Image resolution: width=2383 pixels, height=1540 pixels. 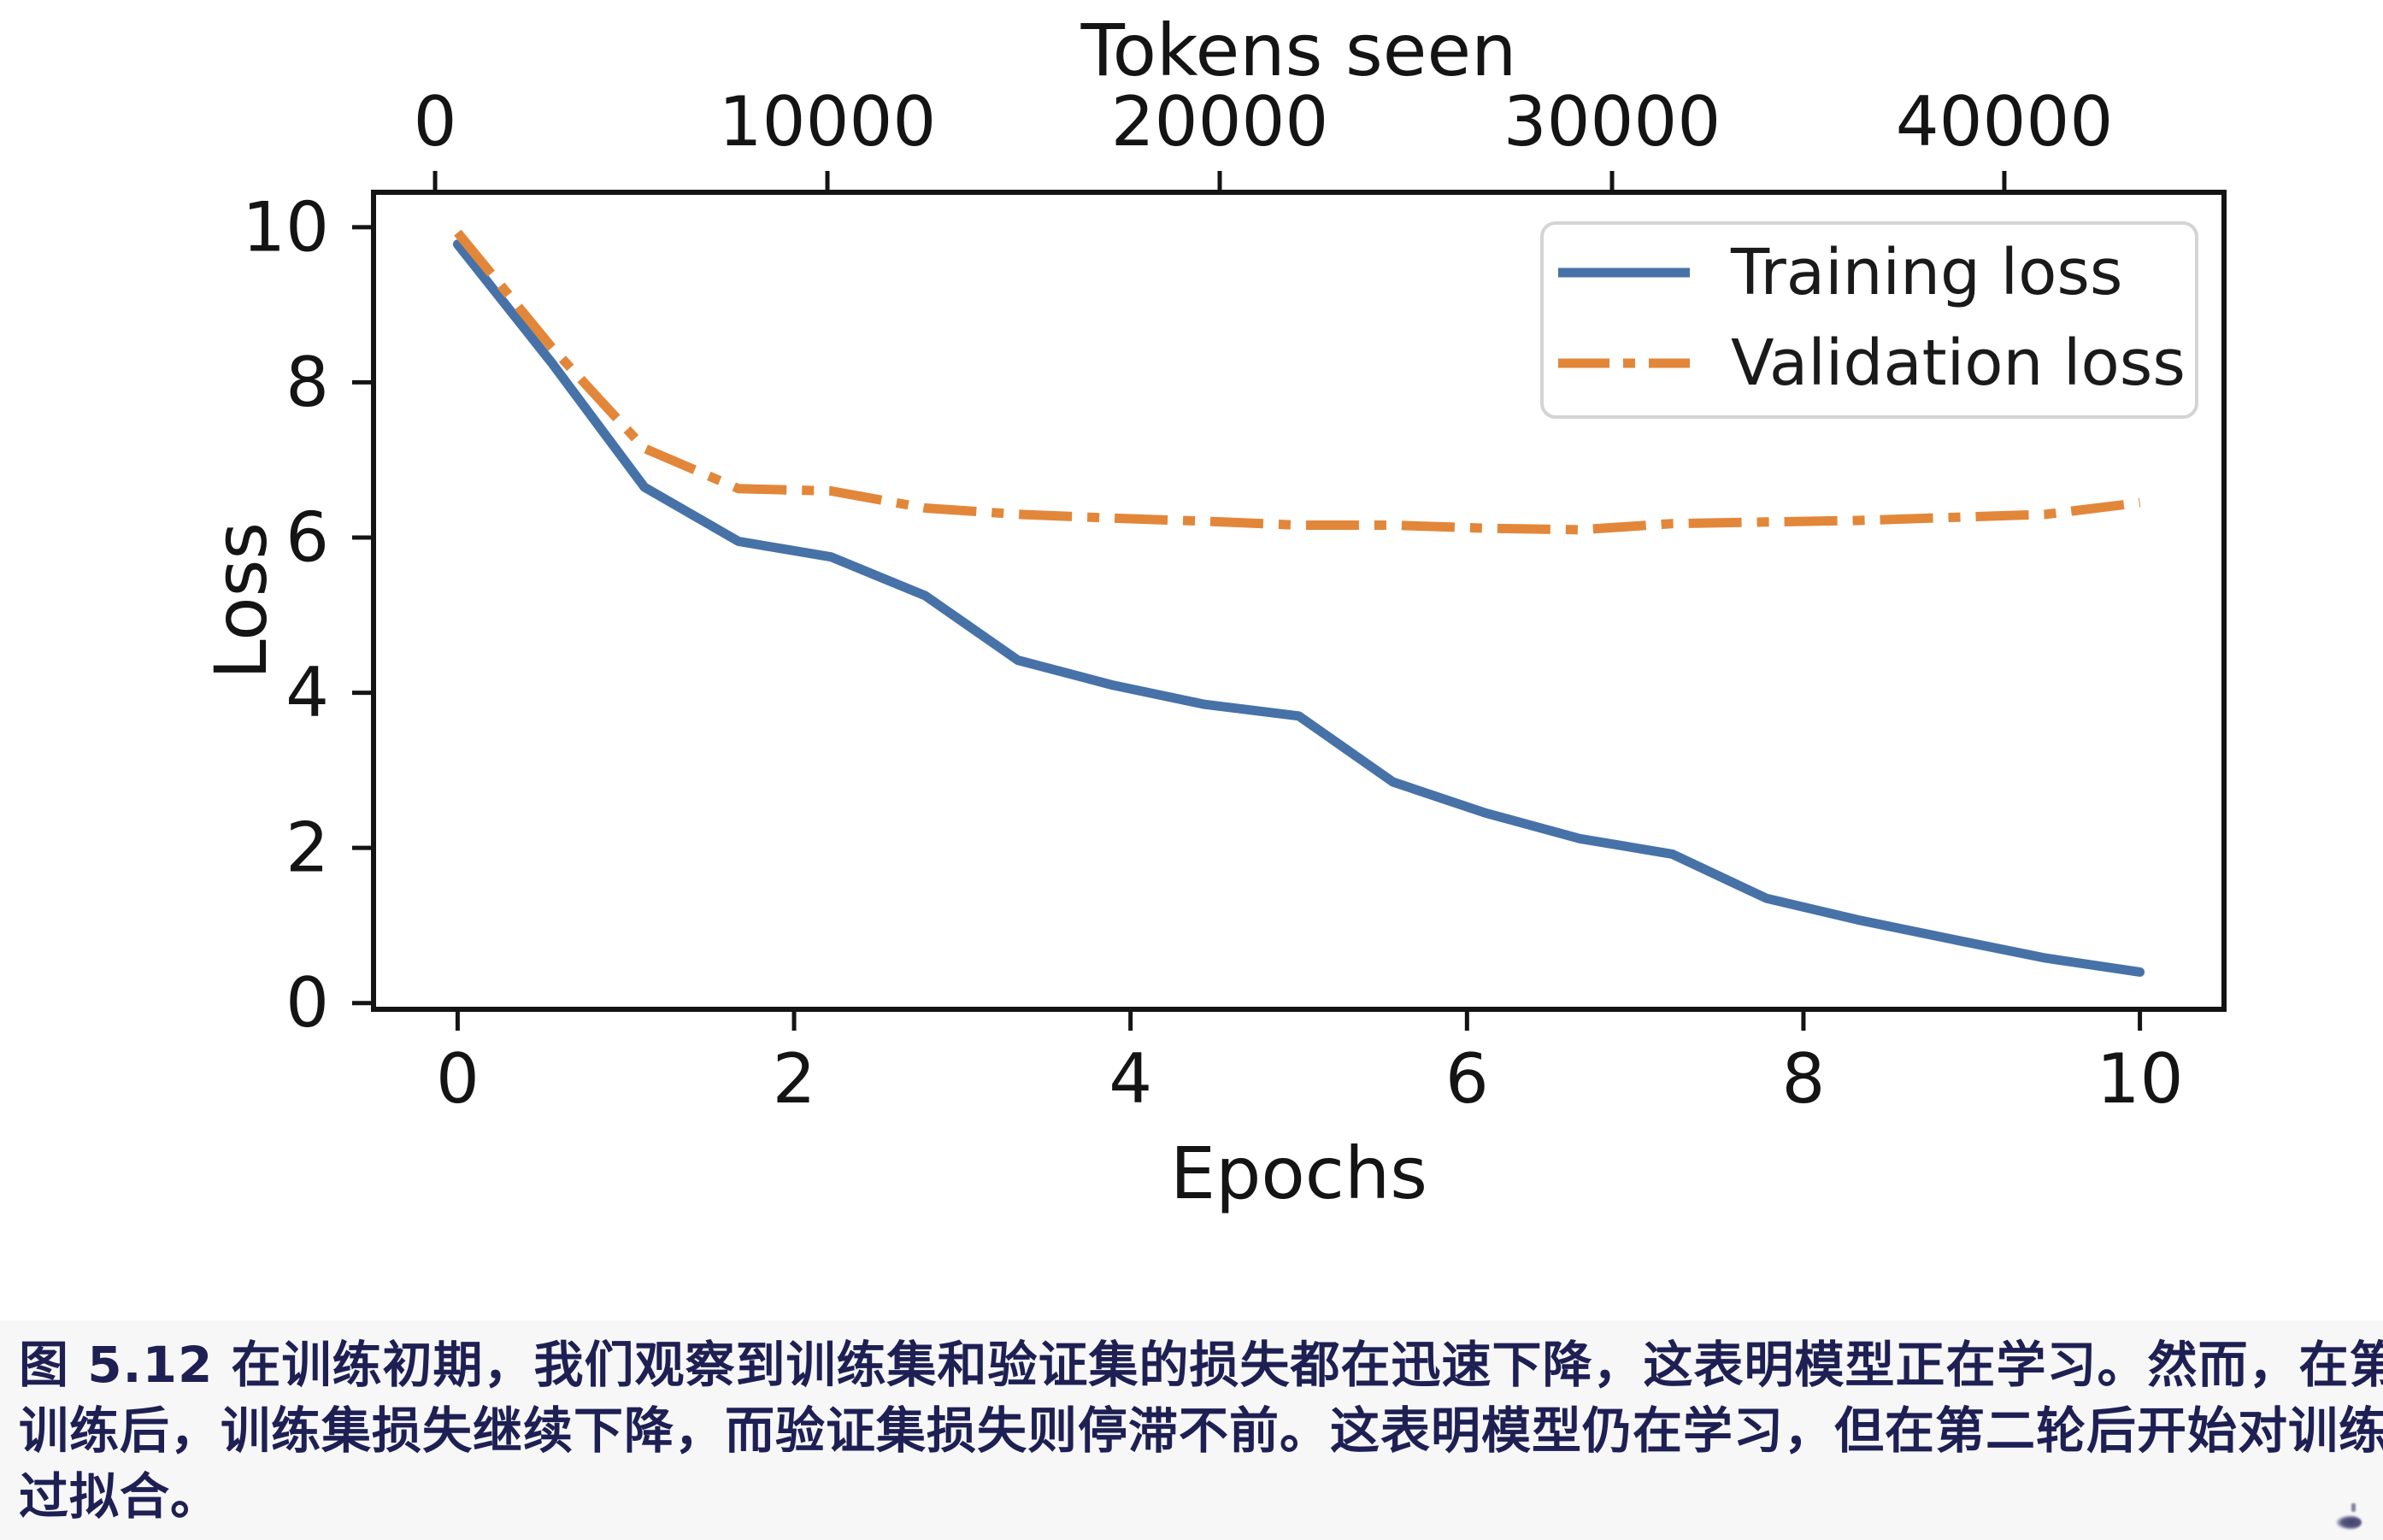 I want to click on y-tick-label: 6, so click(x=307, y=538).